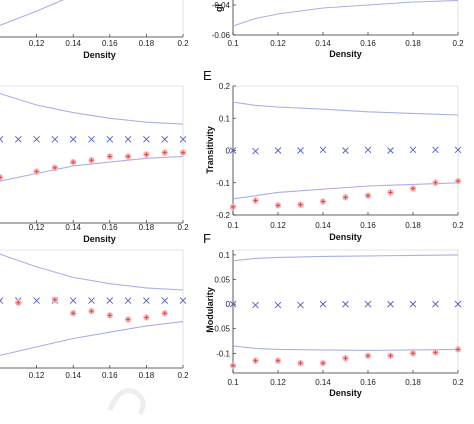 The image size is (474, 424). I want to click on panel-label: F, so click(207, 238).